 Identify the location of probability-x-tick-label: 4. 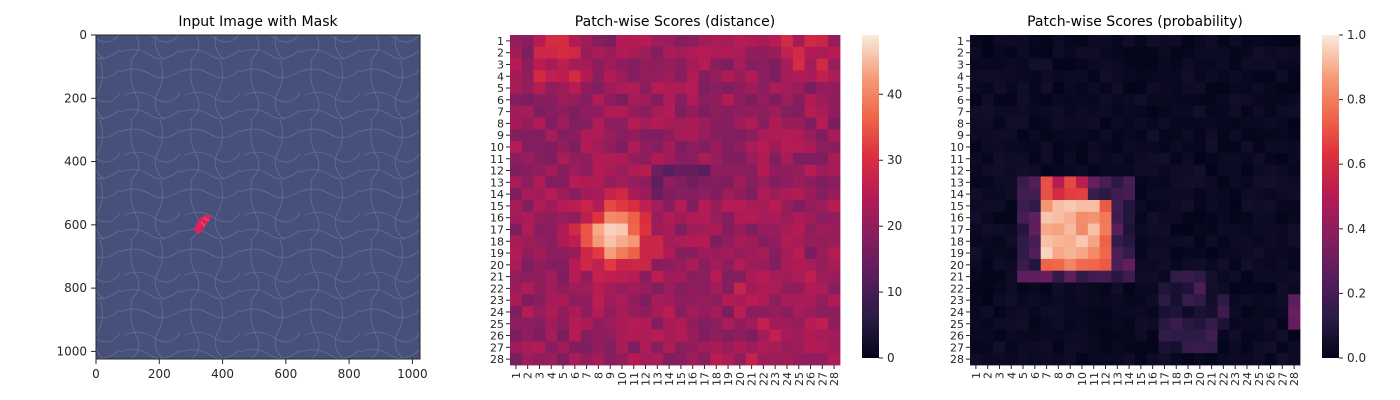
(1011, 375).